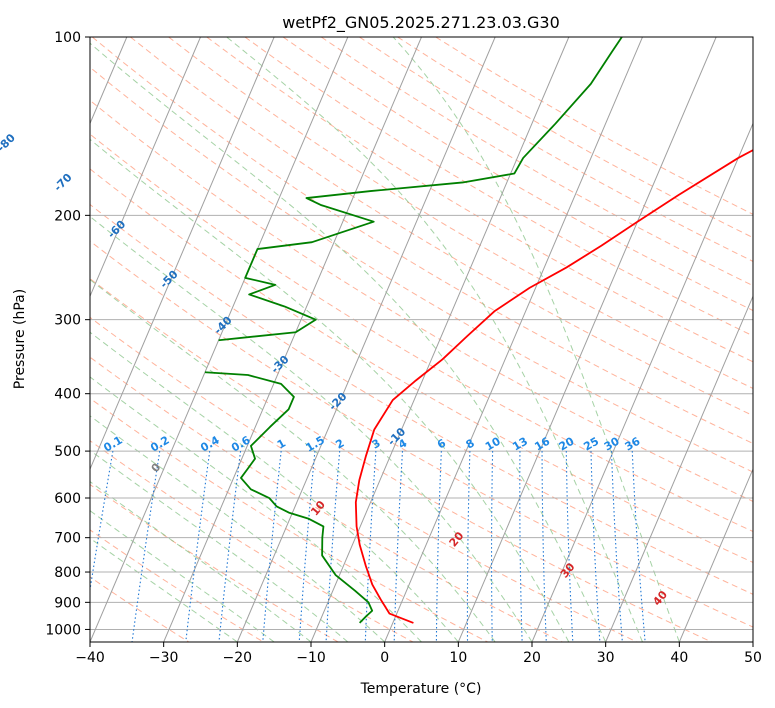 This screenshot has width=775, height=708. What do you see at coordinates (384, 658) in the screenshot?
I see `x-tick-label-4: 0` at bounding box center [384, 658].